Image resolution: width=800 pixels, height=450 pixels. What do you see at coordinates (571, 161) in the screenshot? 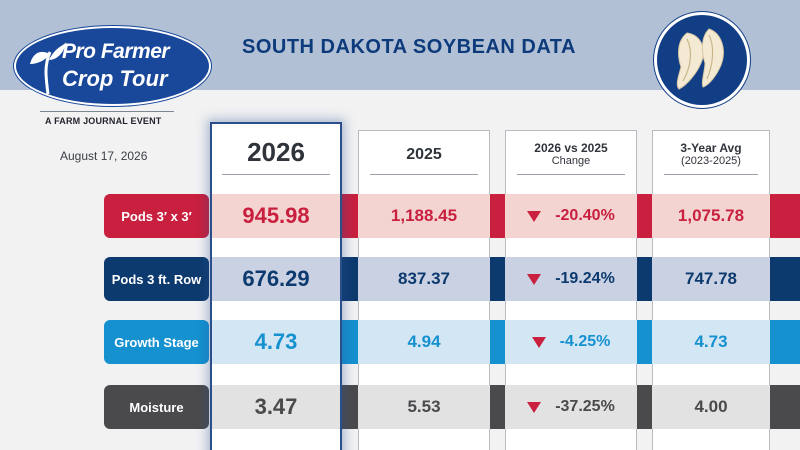
I see `column-subheader-change: Change` at bounding box center [571, 161].